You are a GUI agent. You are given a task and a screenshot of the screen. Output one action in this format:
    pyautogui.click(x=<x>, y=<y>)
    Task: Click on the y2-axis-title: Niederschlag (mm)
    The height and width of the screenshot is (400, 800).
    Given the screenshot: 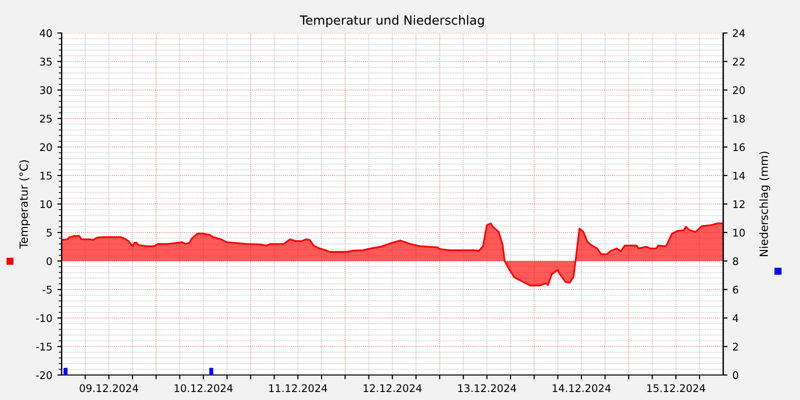 What is the action you would take?
    pyautogui.click(x=764, y=204)
    